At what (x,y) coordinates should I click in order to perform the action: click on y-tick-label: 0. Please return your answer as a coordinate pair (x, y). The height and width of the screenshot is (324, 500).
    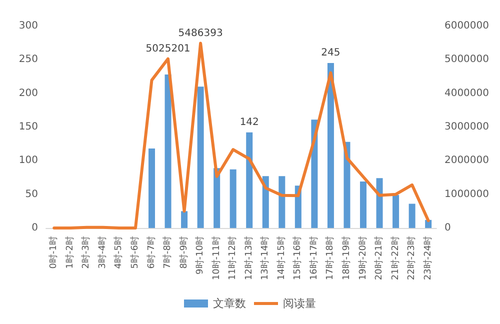
    Looking at the image, I should click on (35, 228).